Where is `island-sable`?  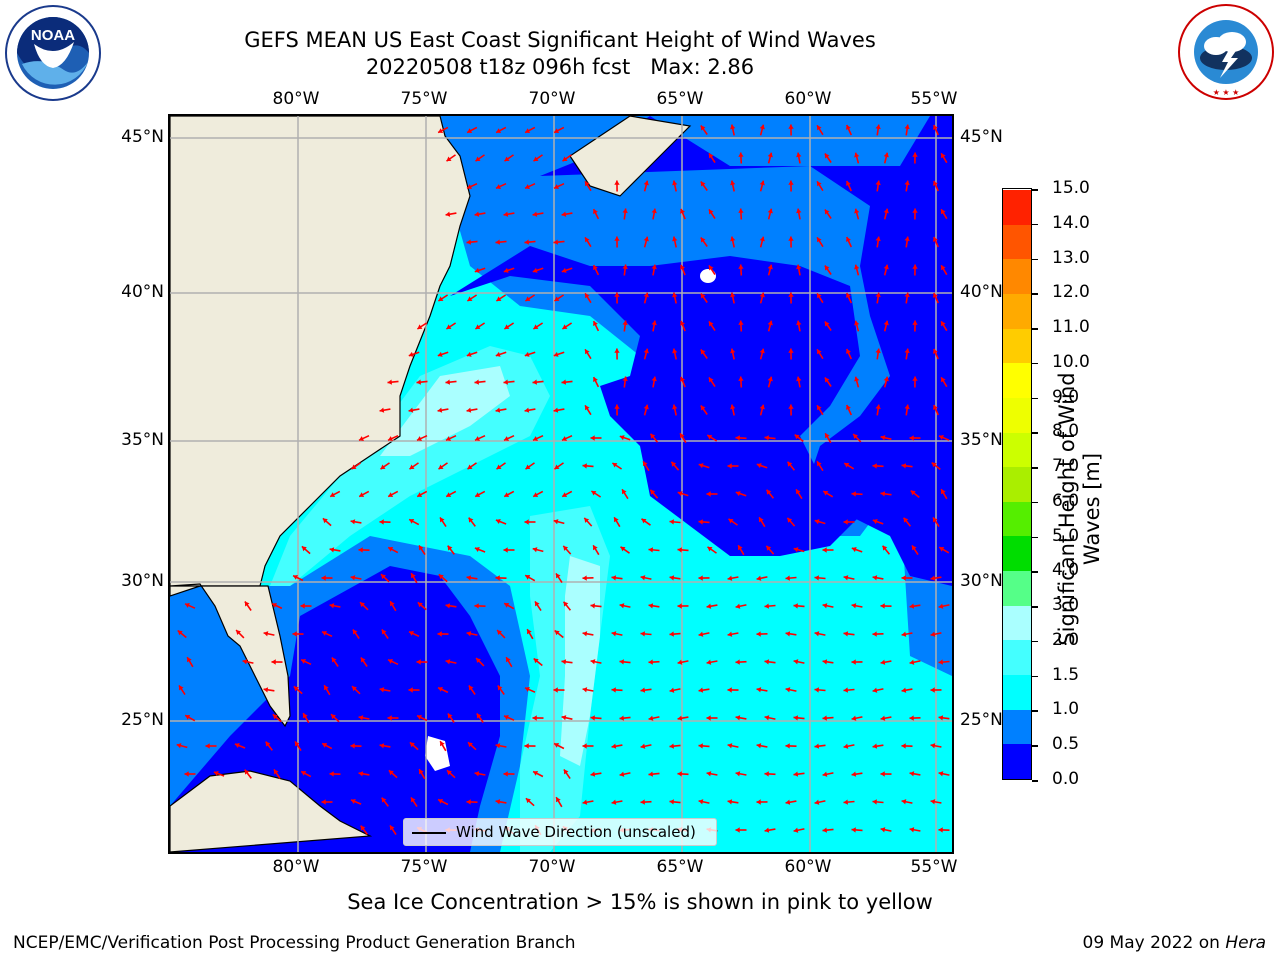
island-sable is located at coordinates (708, 276).